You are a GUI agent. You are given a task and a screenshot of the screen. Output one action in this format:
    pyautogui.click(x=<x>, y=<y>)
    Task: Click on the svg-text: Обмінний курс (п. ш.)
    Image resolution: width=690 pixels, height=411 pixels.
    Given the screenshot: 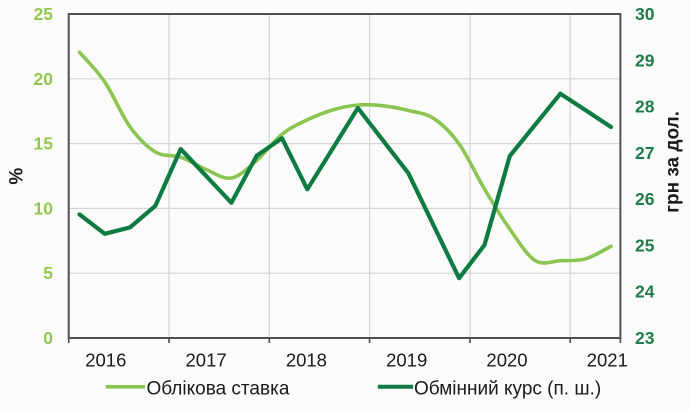 What is the action you would take?
    pyautogui.click(x=507, y=388)
    